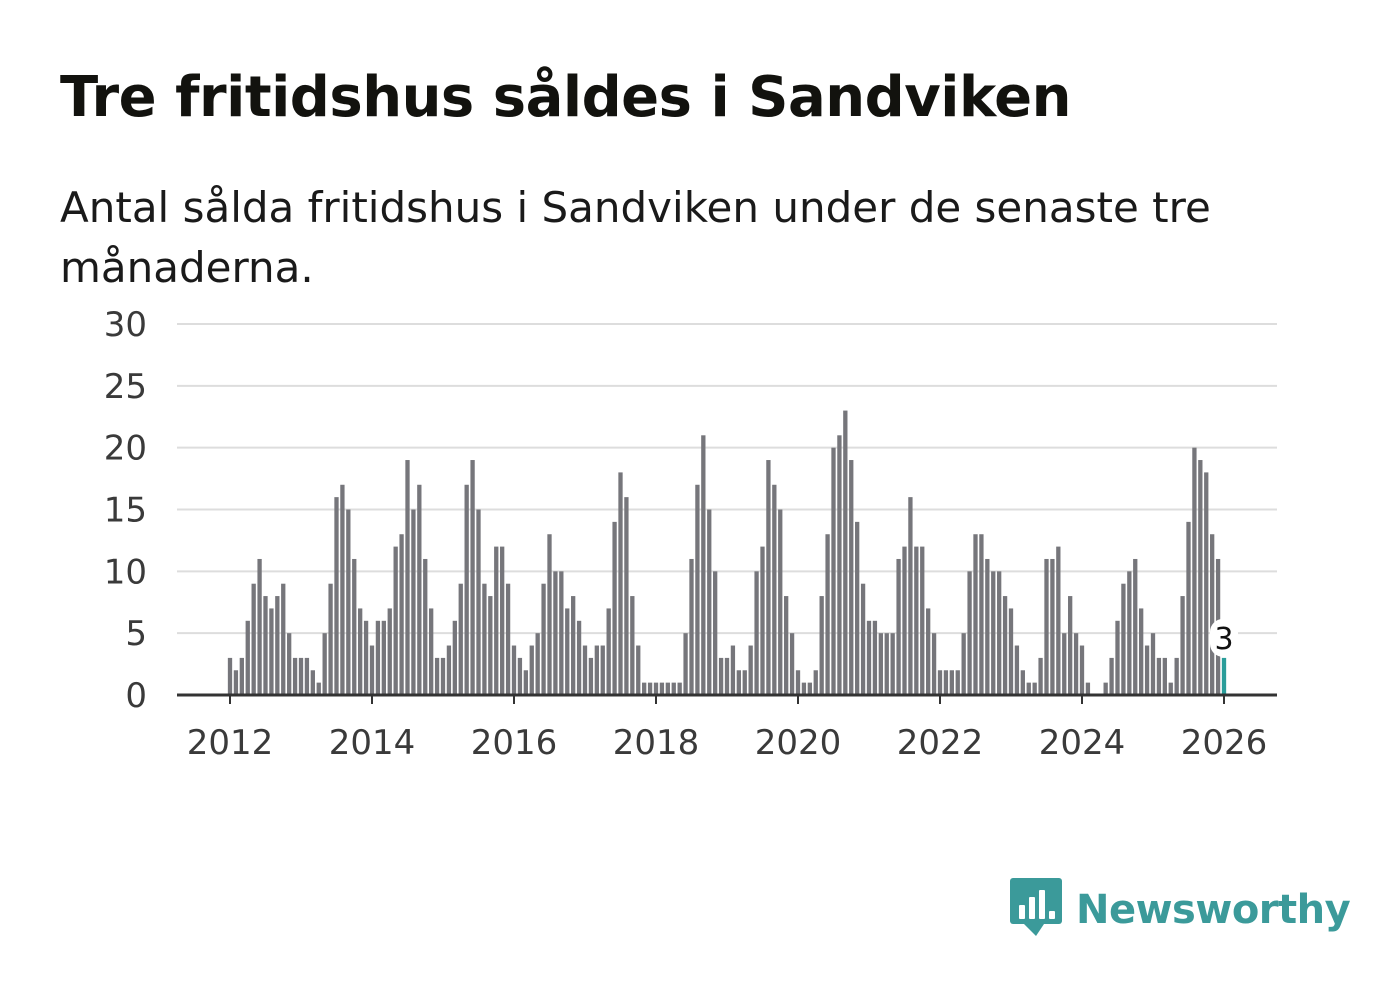 This screenshot has width=1382, height=999. Describe the element at coordinates (136, 634) in the screenshot. I see `y-tick-label: 5` at that location.